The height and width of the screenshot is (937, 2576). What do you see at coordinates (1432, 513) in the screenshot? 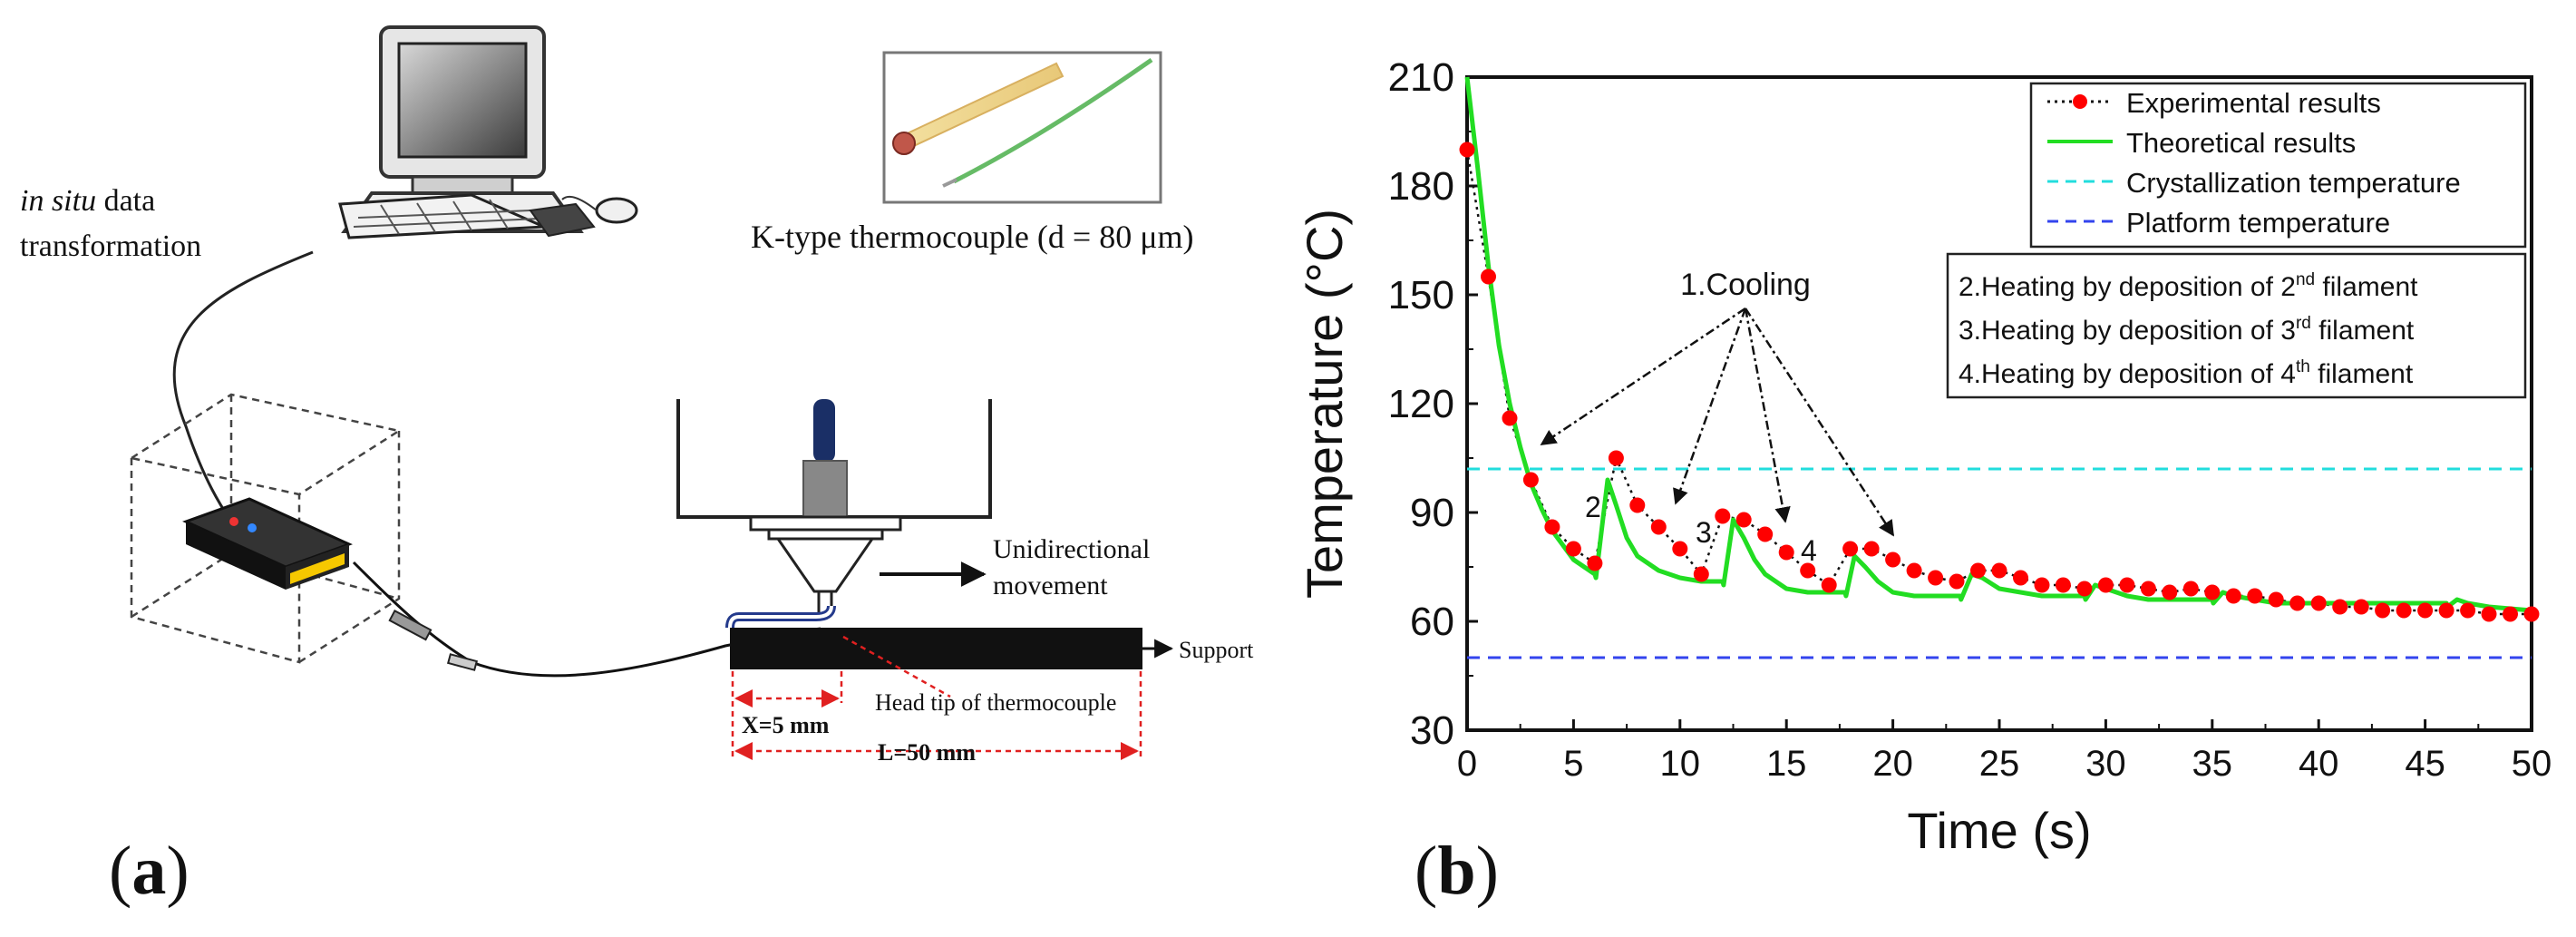
I see `y-tick-label-90: 90` at bounding box center [1432, 513].